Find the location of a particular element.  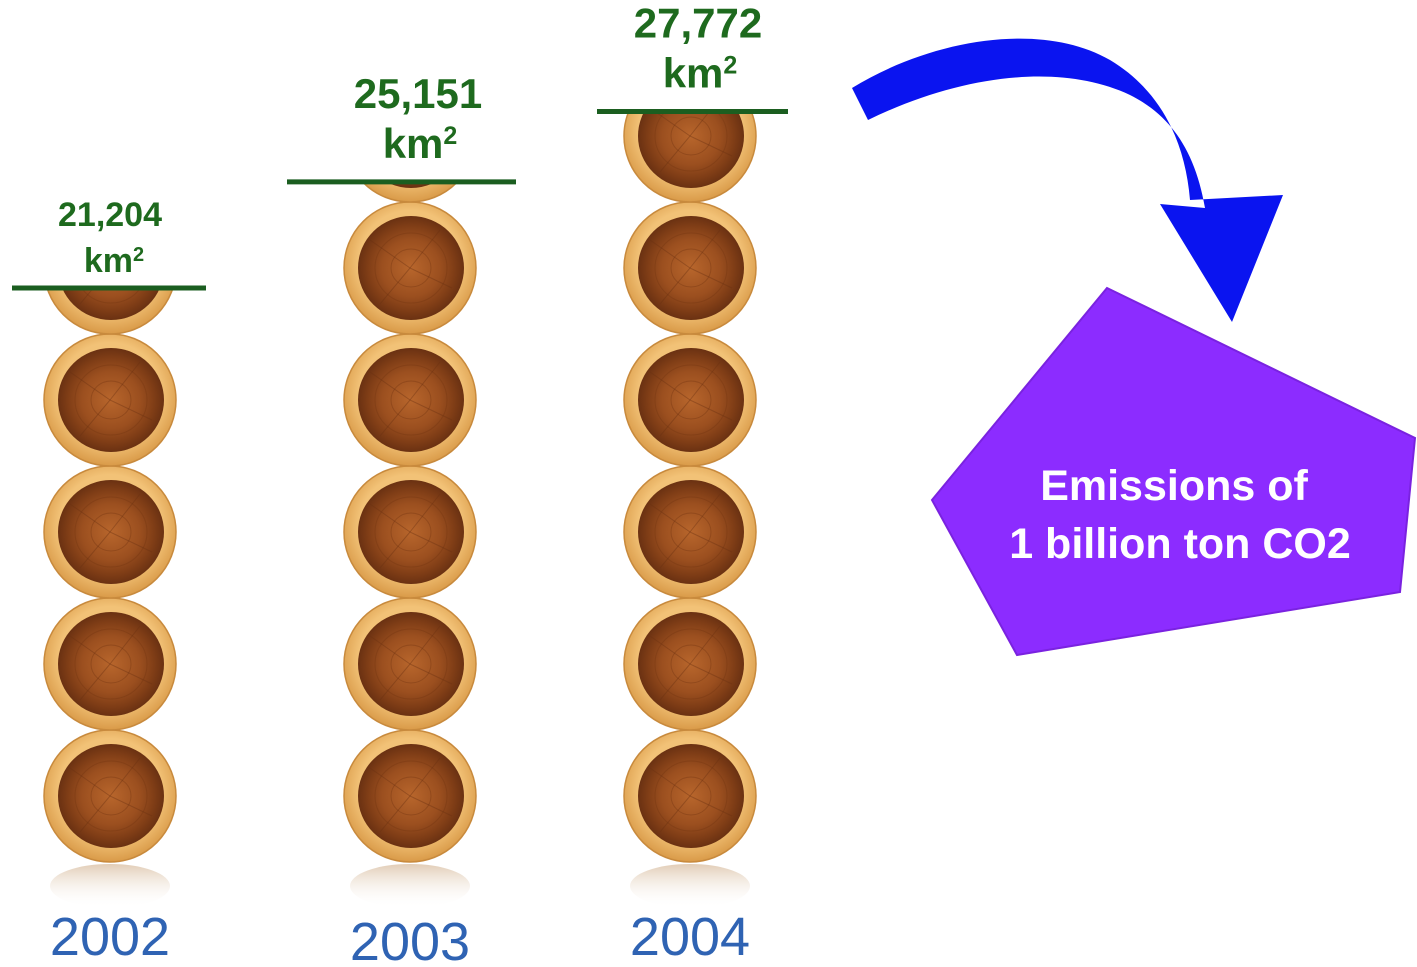

emissions-line-1: Emissions of is located at coordinates (1174, 486).